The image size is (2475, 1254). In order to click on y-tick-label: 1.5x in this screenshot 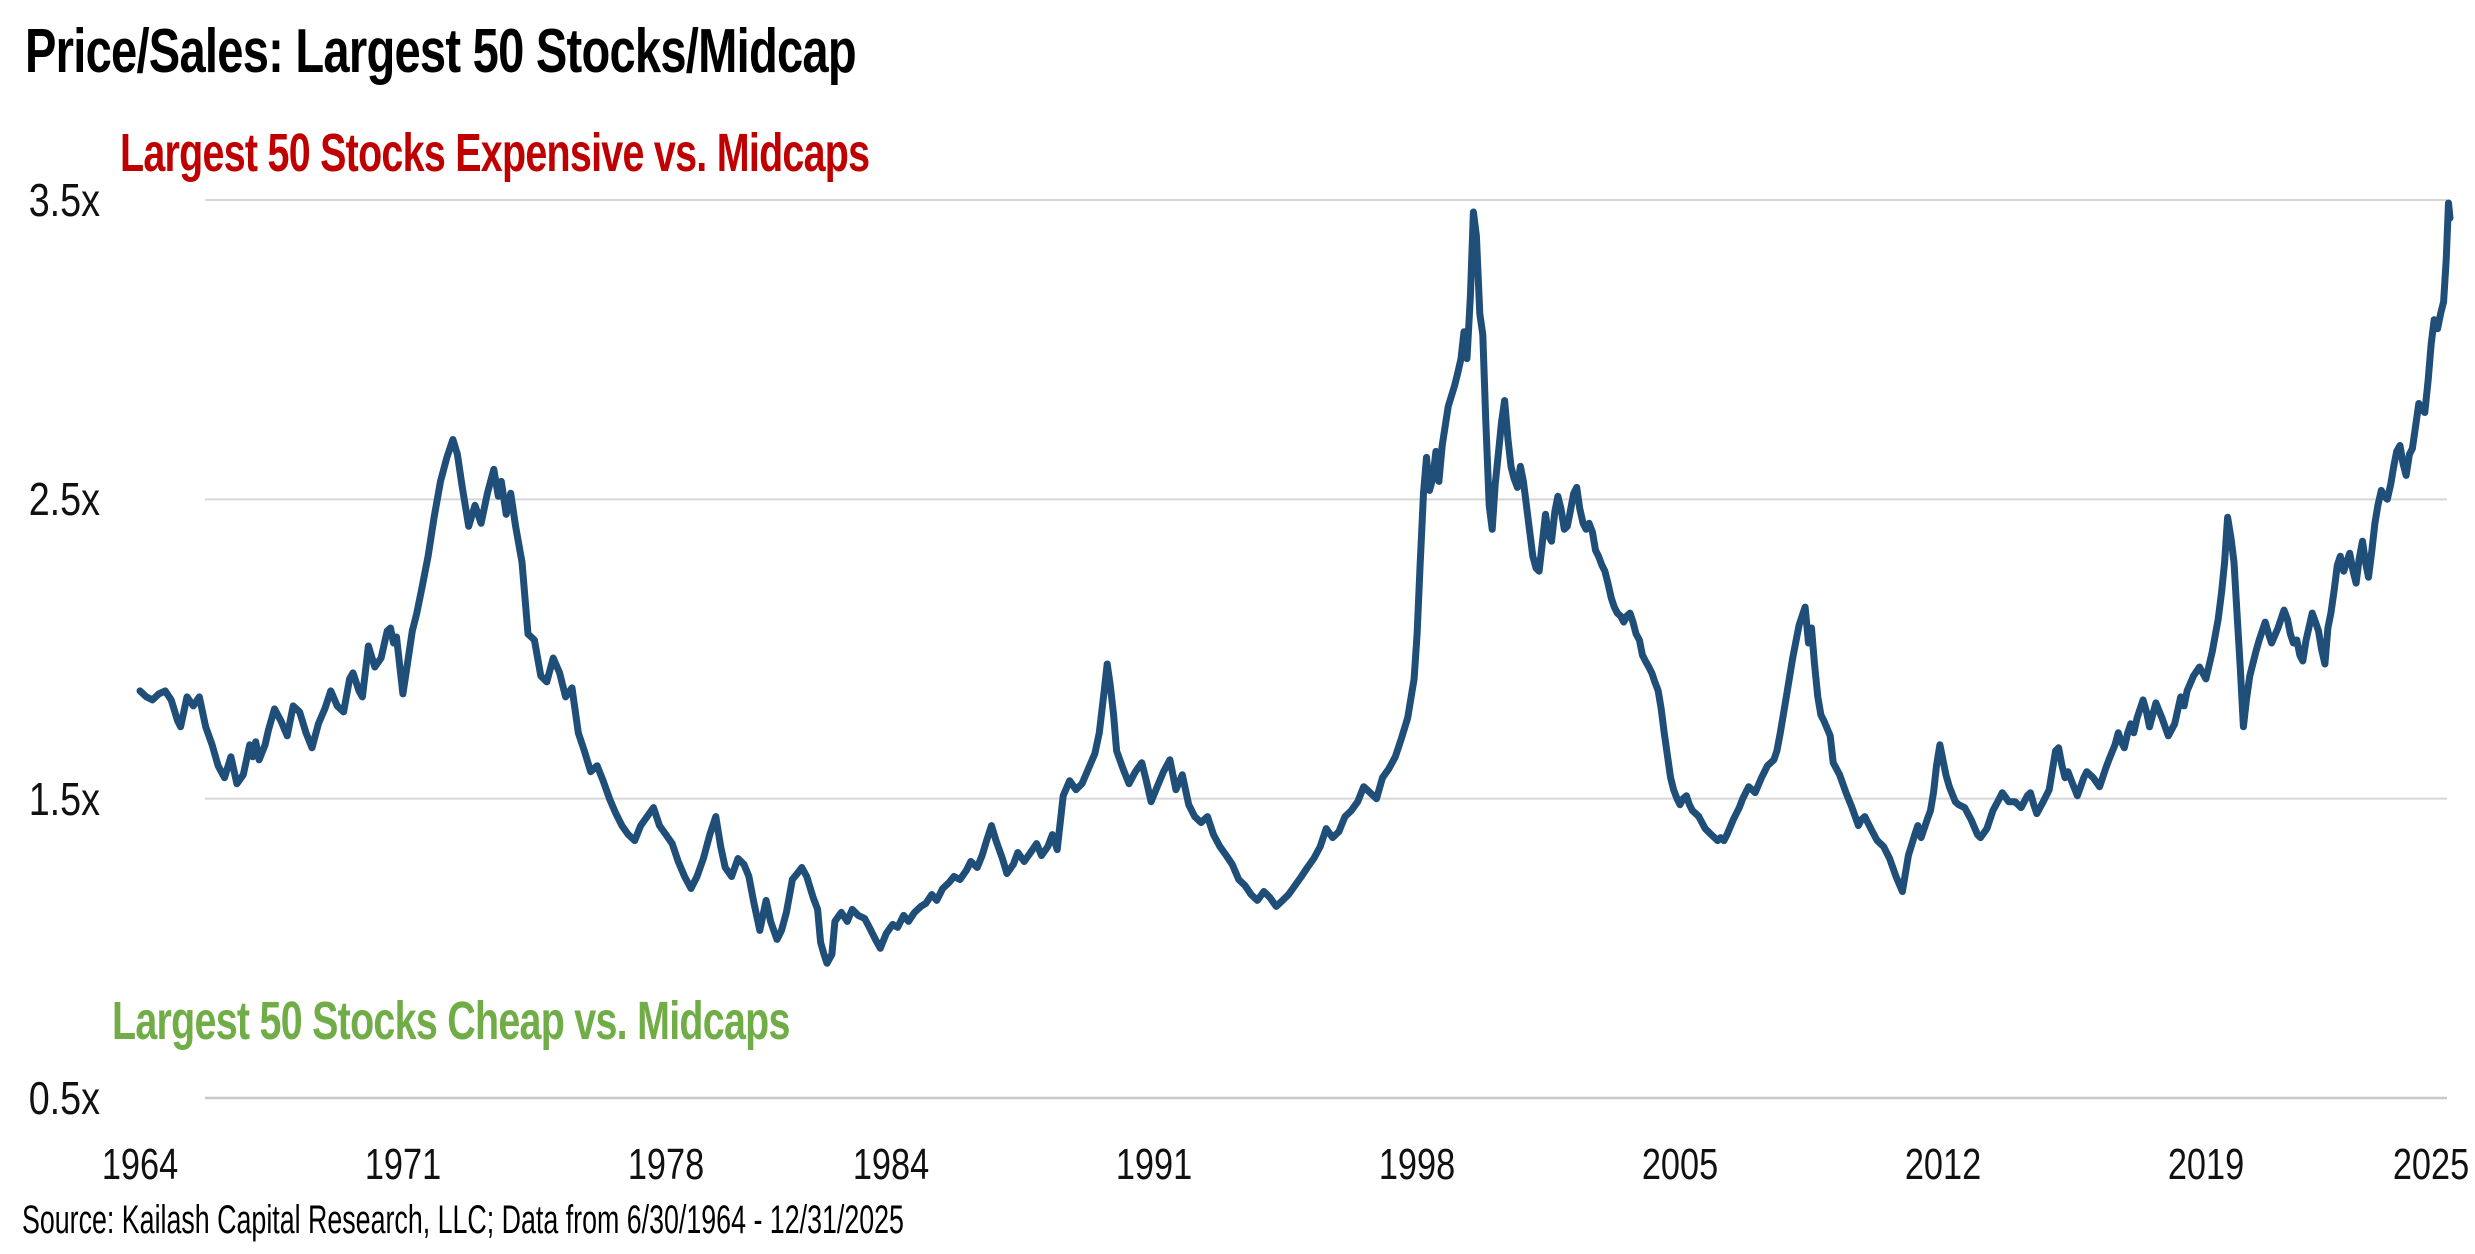, I will do `click(64, 798)`.